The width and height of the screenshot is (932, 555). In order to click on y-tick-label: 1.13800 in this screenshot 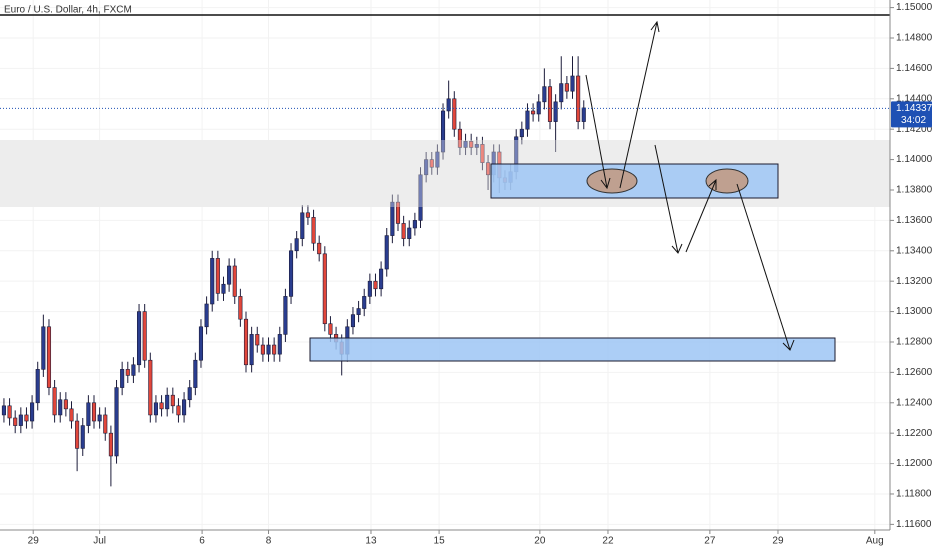, I will do `click(914, 190)`.